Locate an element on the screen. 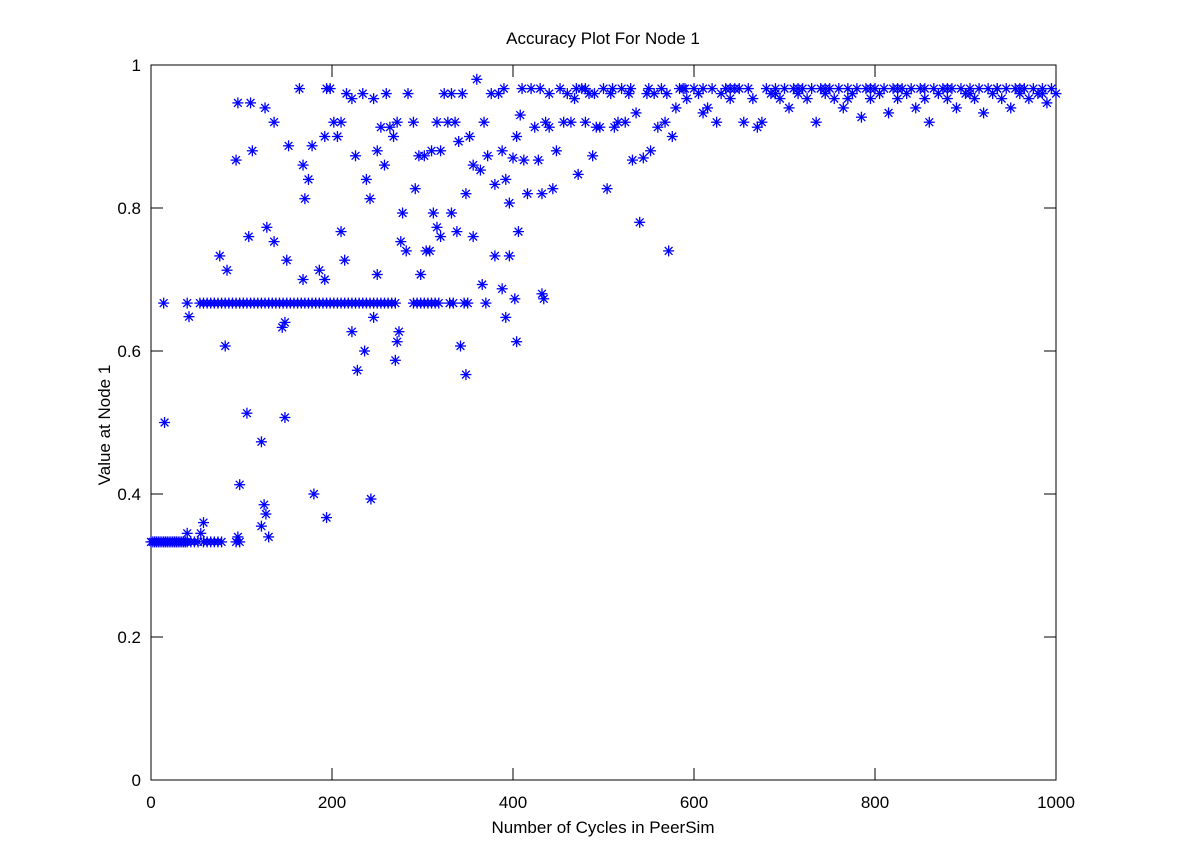  x-axis-label: Number of Cycles in PeerSim is located at coordinates (603, 827).